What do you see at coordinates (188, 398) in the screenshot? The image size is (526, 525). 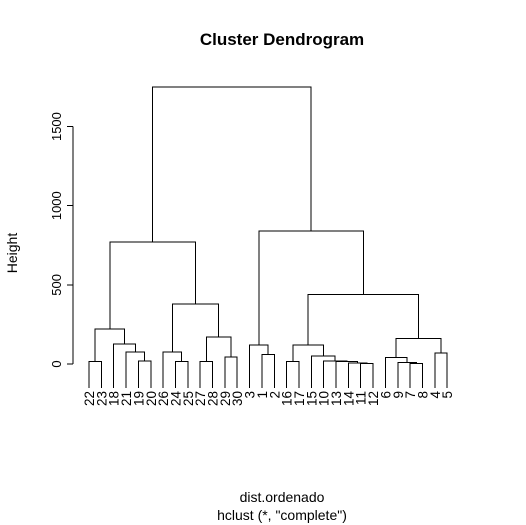 I see `leaf-label: 25` at bounding box center [188, 398].